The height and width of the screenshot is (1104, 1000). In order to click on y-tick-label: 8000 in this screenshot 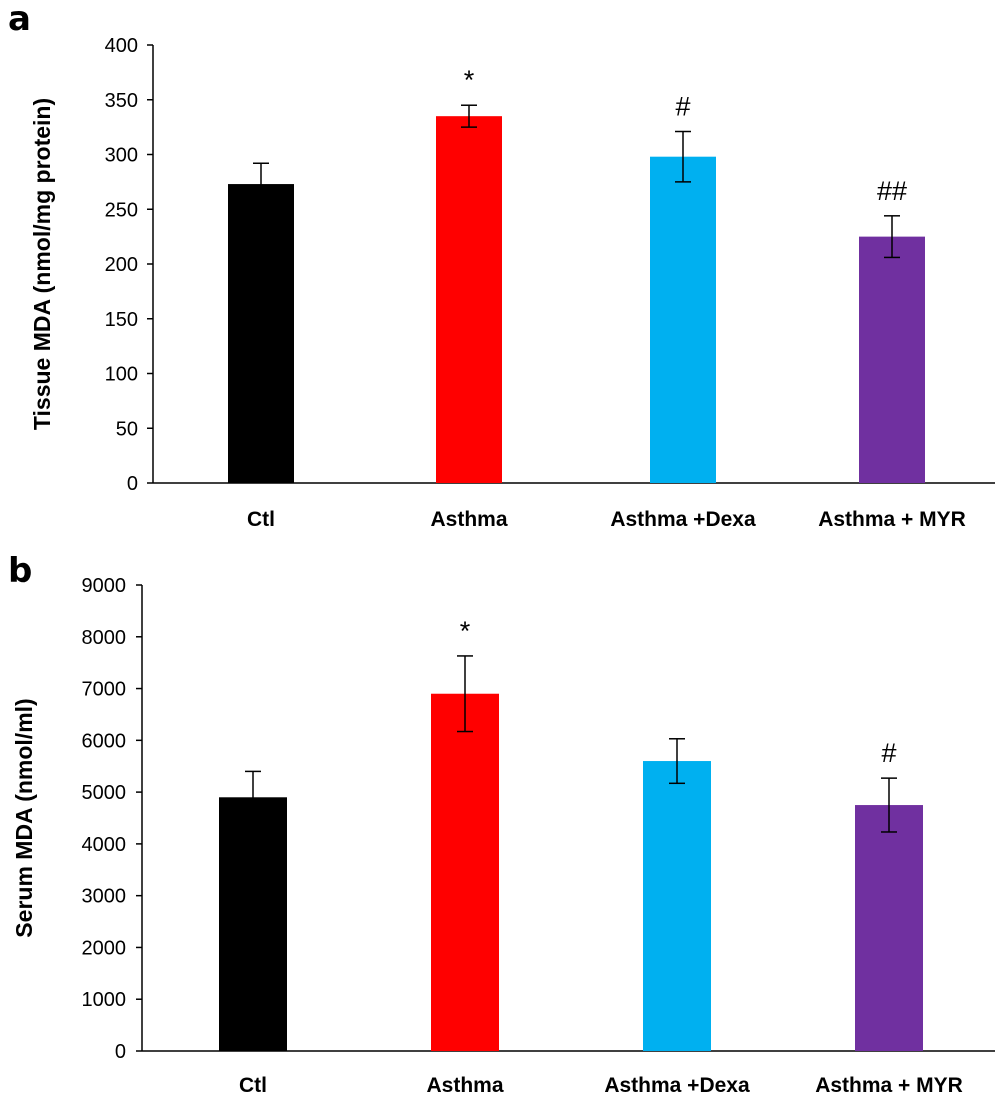, I will do `click(104, 638)`.